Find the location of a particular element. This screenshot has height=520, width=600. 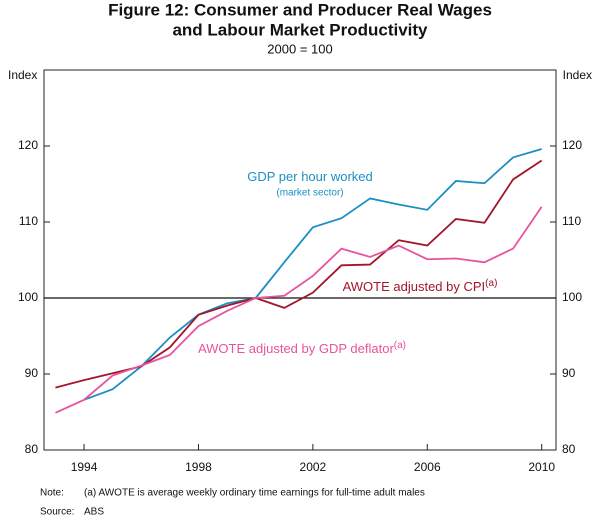

y-tick-label: 110 is located at coordinates (28, 221).